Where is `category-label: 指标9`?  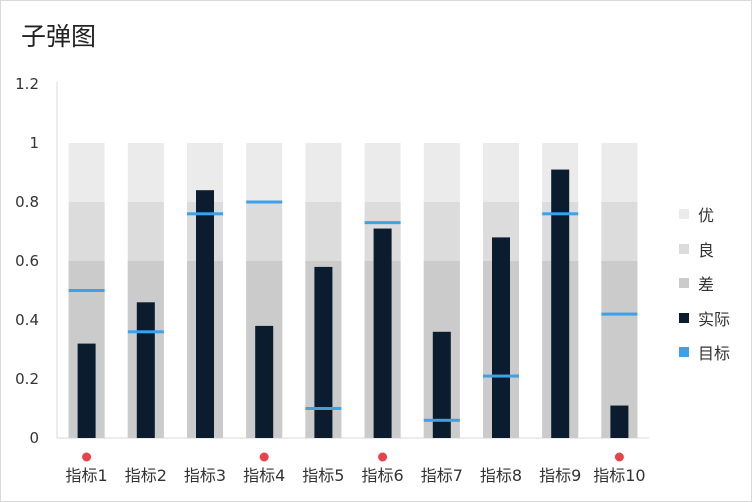 category-label: 指标9 is located at coordinates (560, 475).